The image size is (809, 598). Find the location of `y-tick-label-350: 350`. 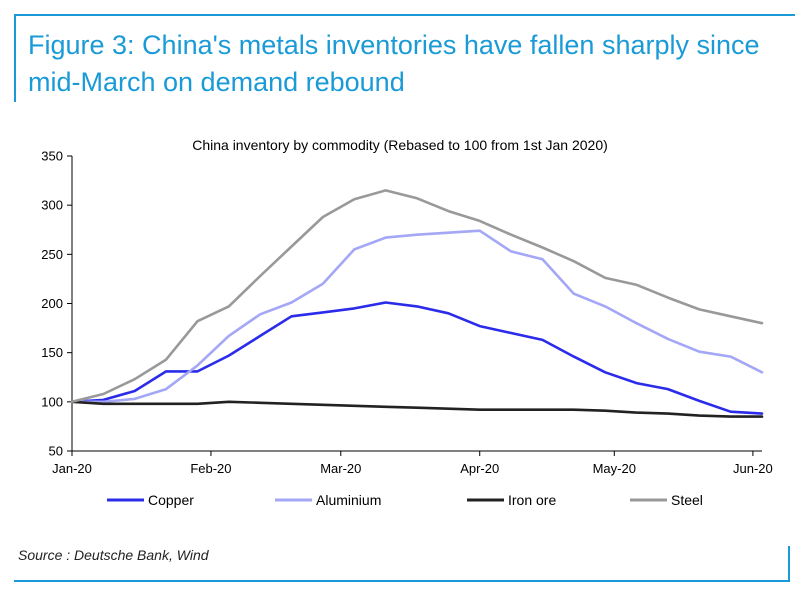

y-tick-label-350: 350 is located at coordinates (52, 156).